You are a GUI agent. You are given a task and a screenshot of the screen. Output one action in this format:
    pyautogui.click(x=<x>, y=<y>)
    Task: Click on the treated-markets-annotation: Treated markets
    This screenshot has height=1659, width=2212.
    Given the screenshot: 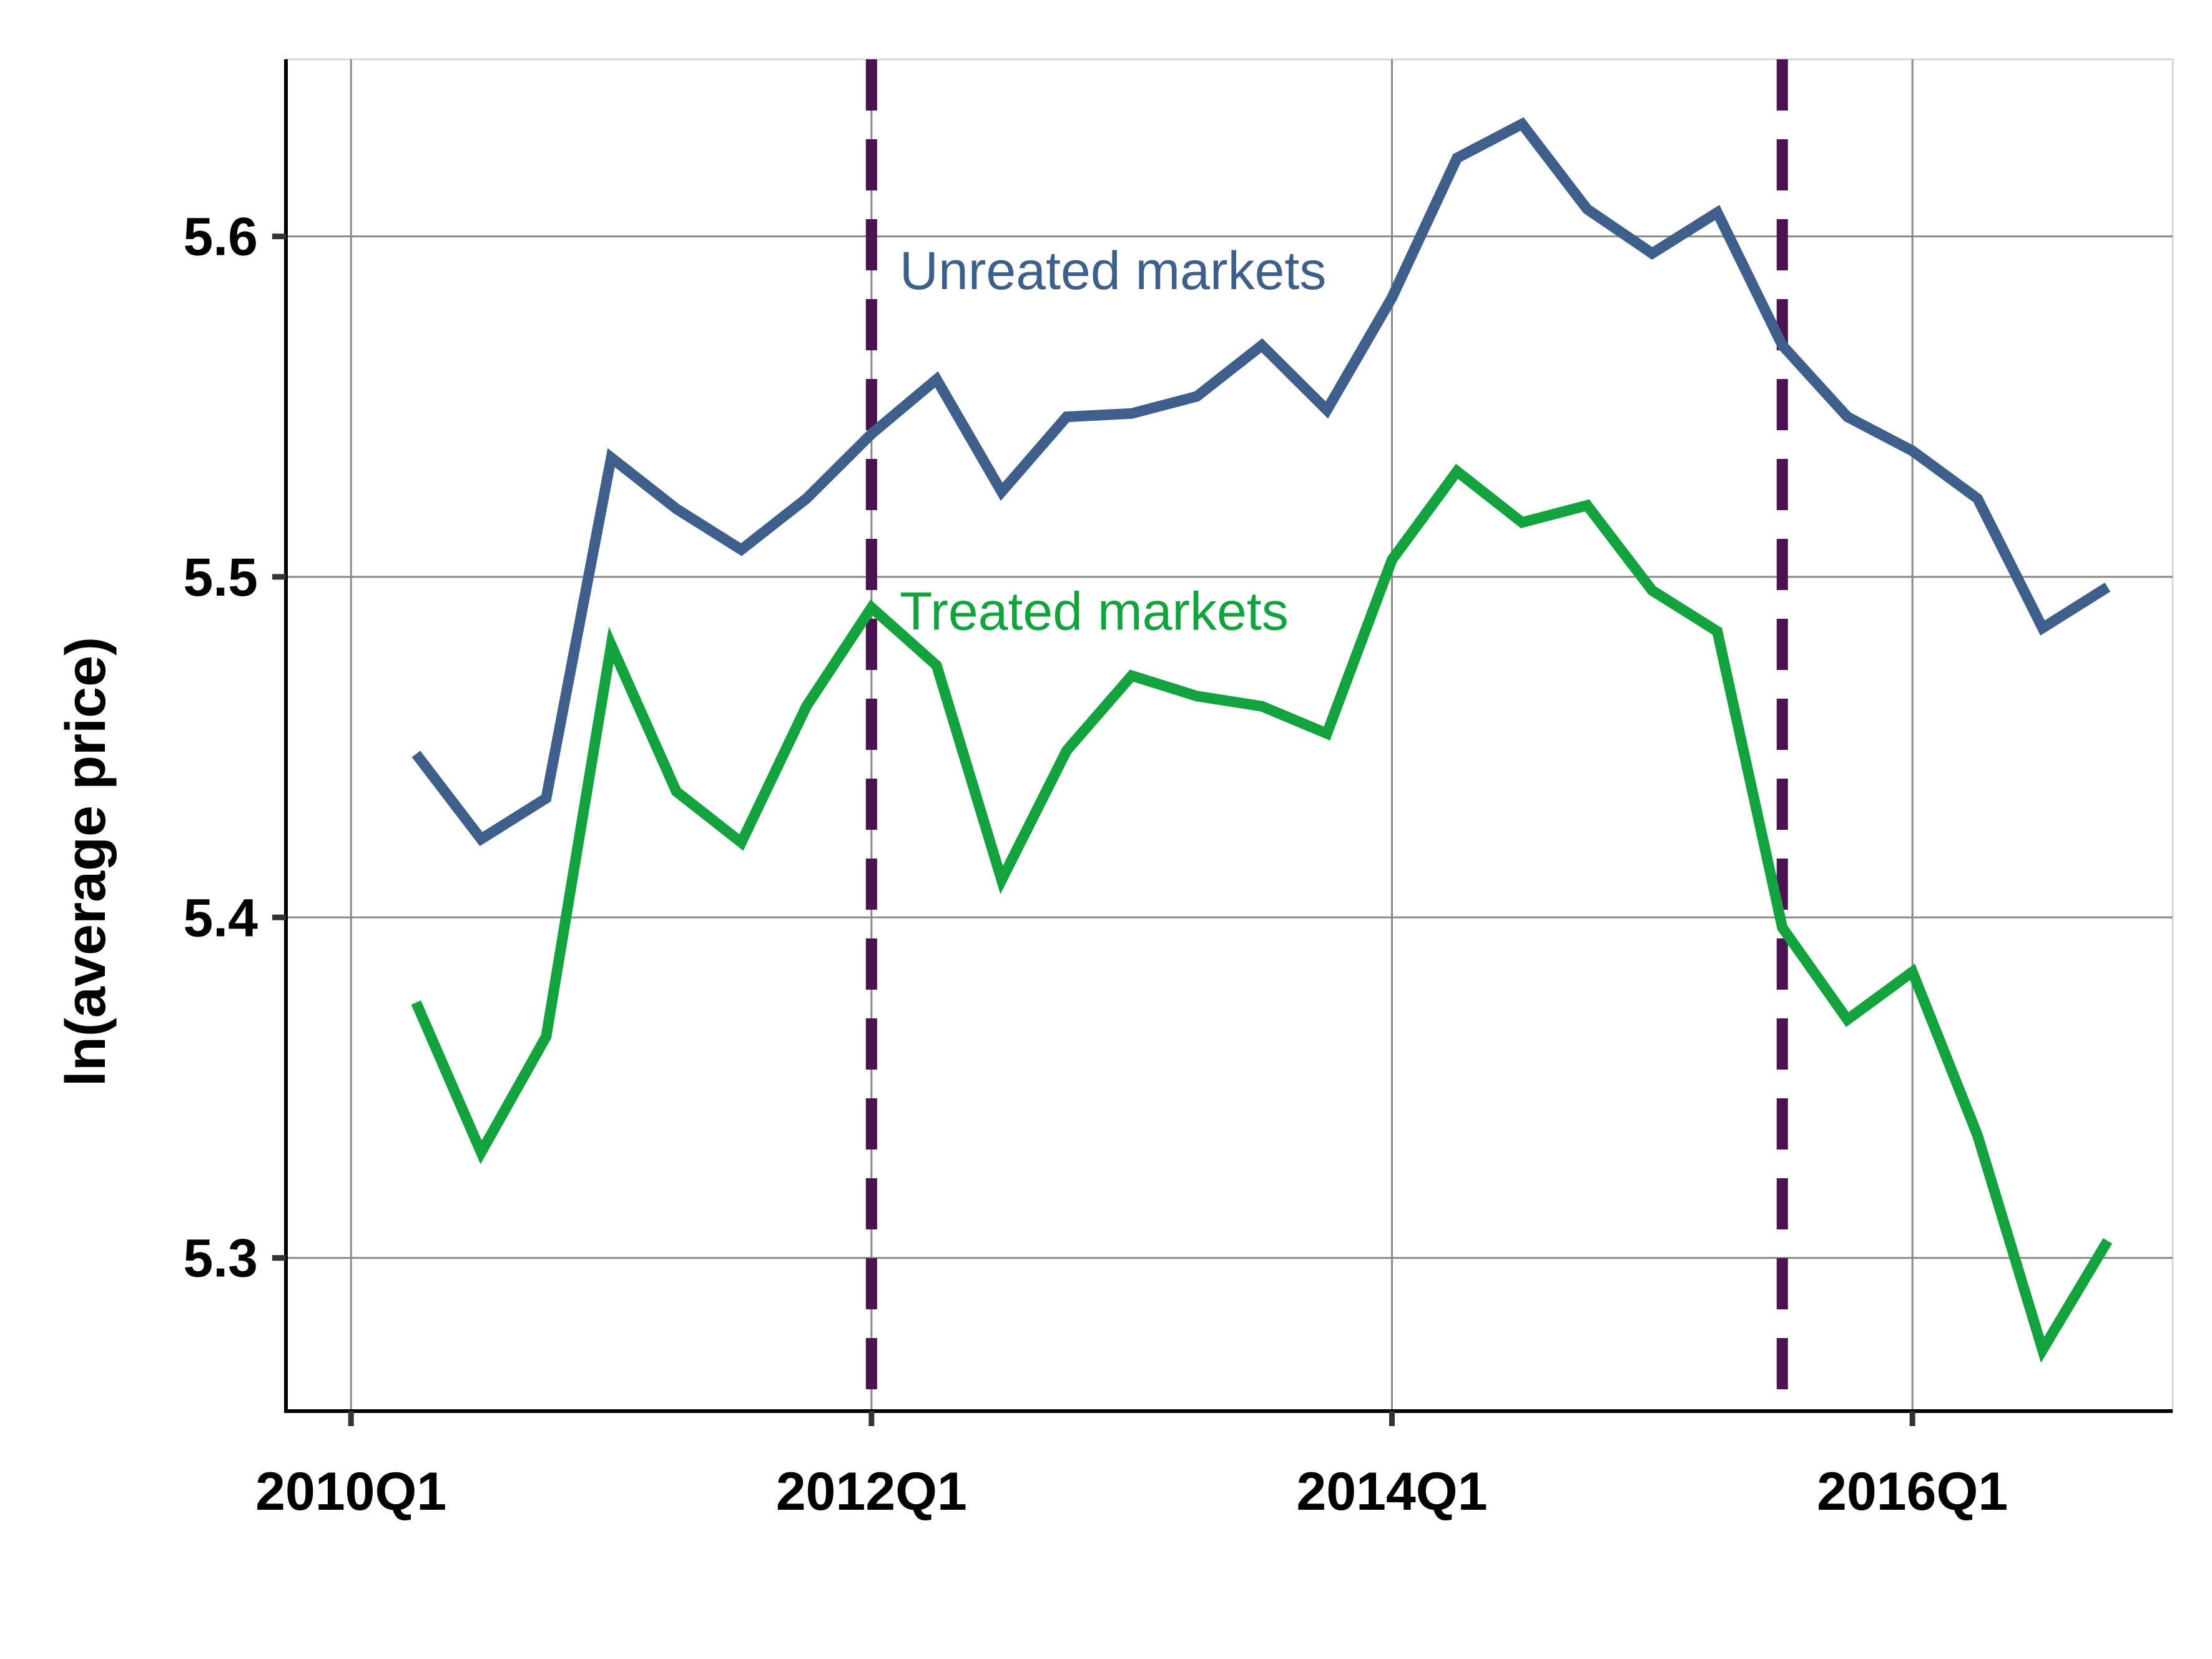 What is the action you would take?
    pyautogui.click(x=1094, y=611)
    